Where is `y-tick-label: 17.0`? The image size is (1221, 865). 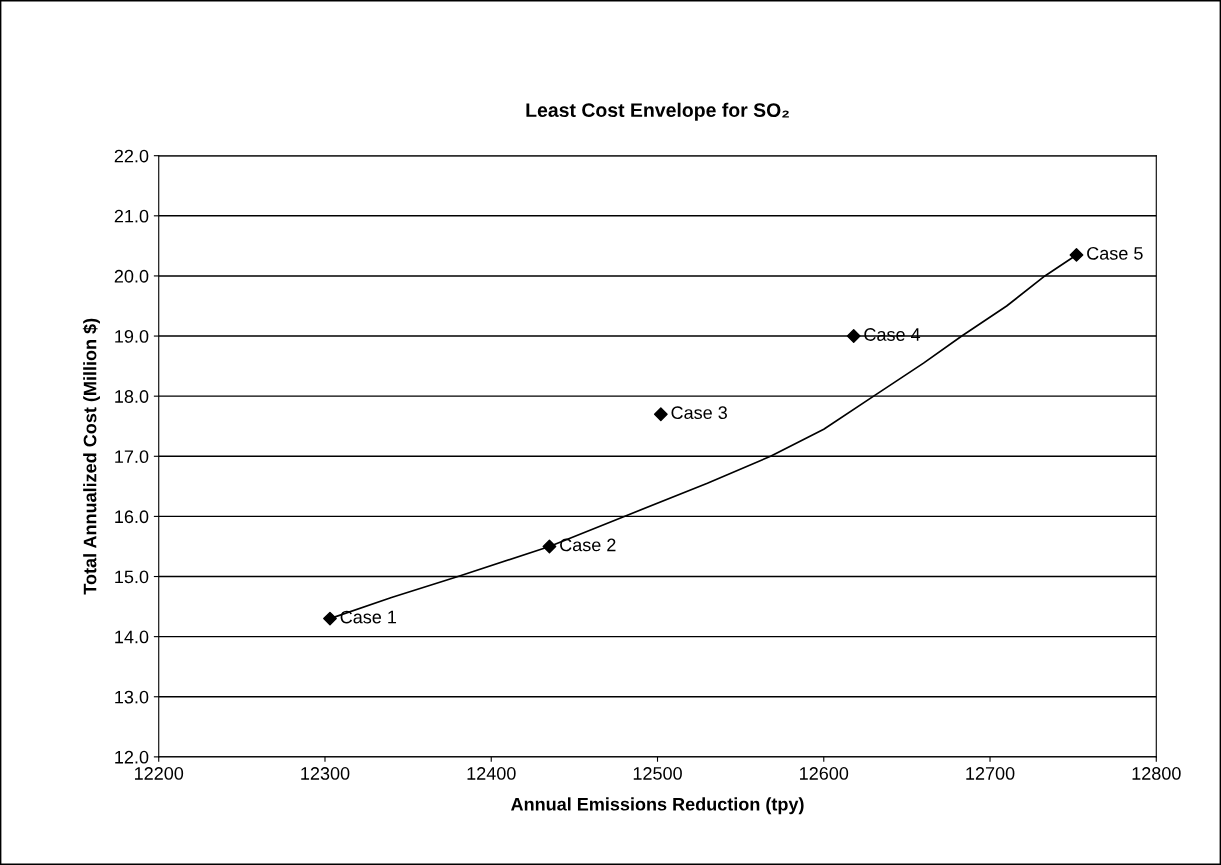
y-tick-label: 17.0 is located at coordinates (132, 457).